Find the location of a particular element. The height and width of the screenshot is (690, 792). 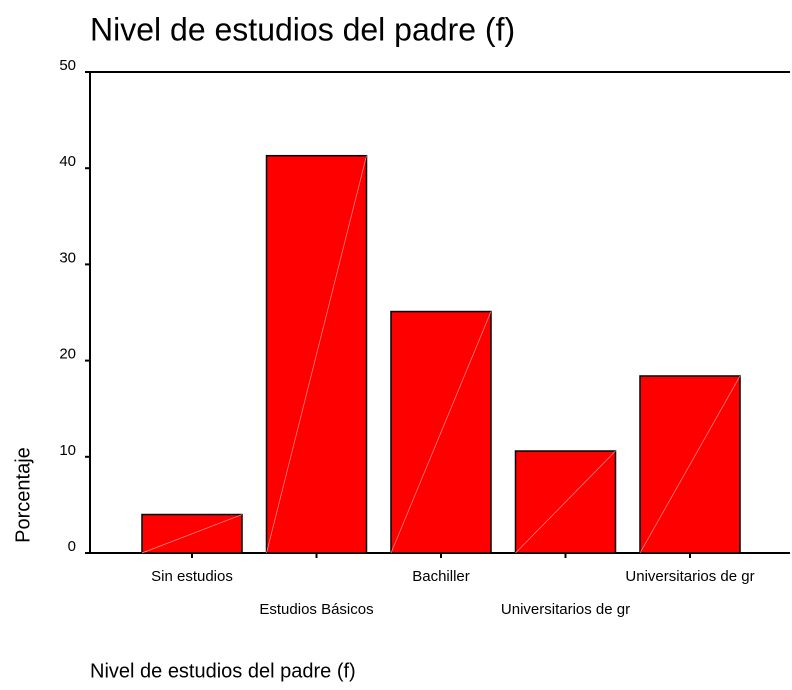

y-tick-label: 10 is located at coordinates (67, 450).